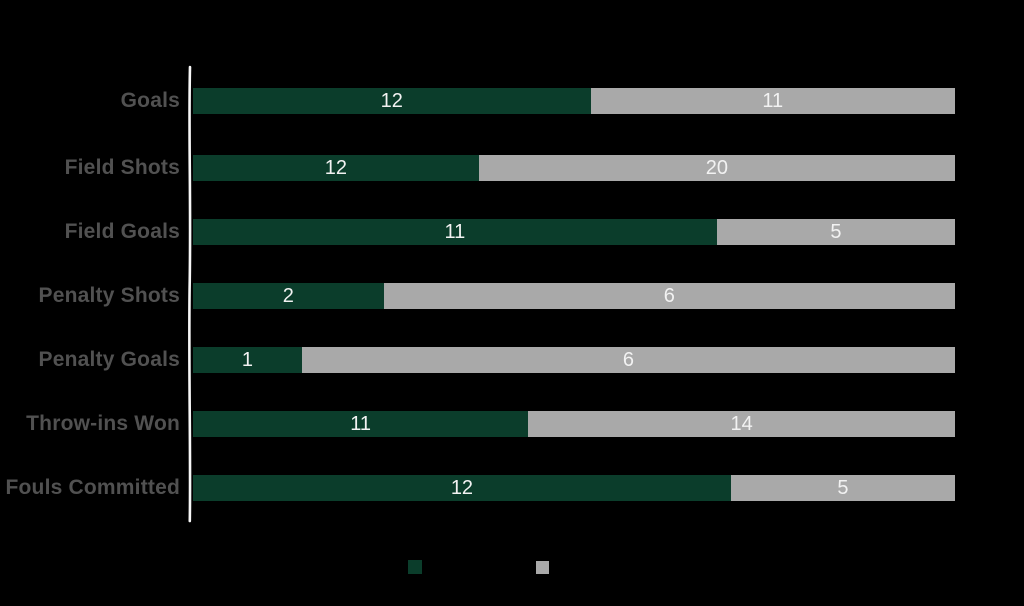 This screenshot has width=1024, height=606. Describe the element at coordinates (122, 231) in the screenshot. I see `category-label: Field Goals` at that location.